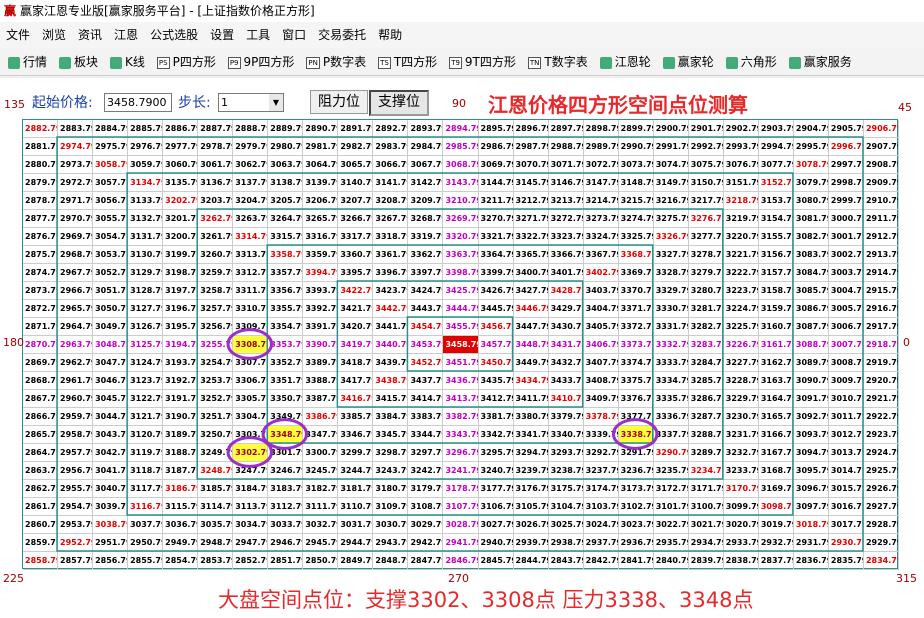 This screenshot has height=618, width=924. I want to click on toolbar-button: 江恩轮, so click(625, 61).